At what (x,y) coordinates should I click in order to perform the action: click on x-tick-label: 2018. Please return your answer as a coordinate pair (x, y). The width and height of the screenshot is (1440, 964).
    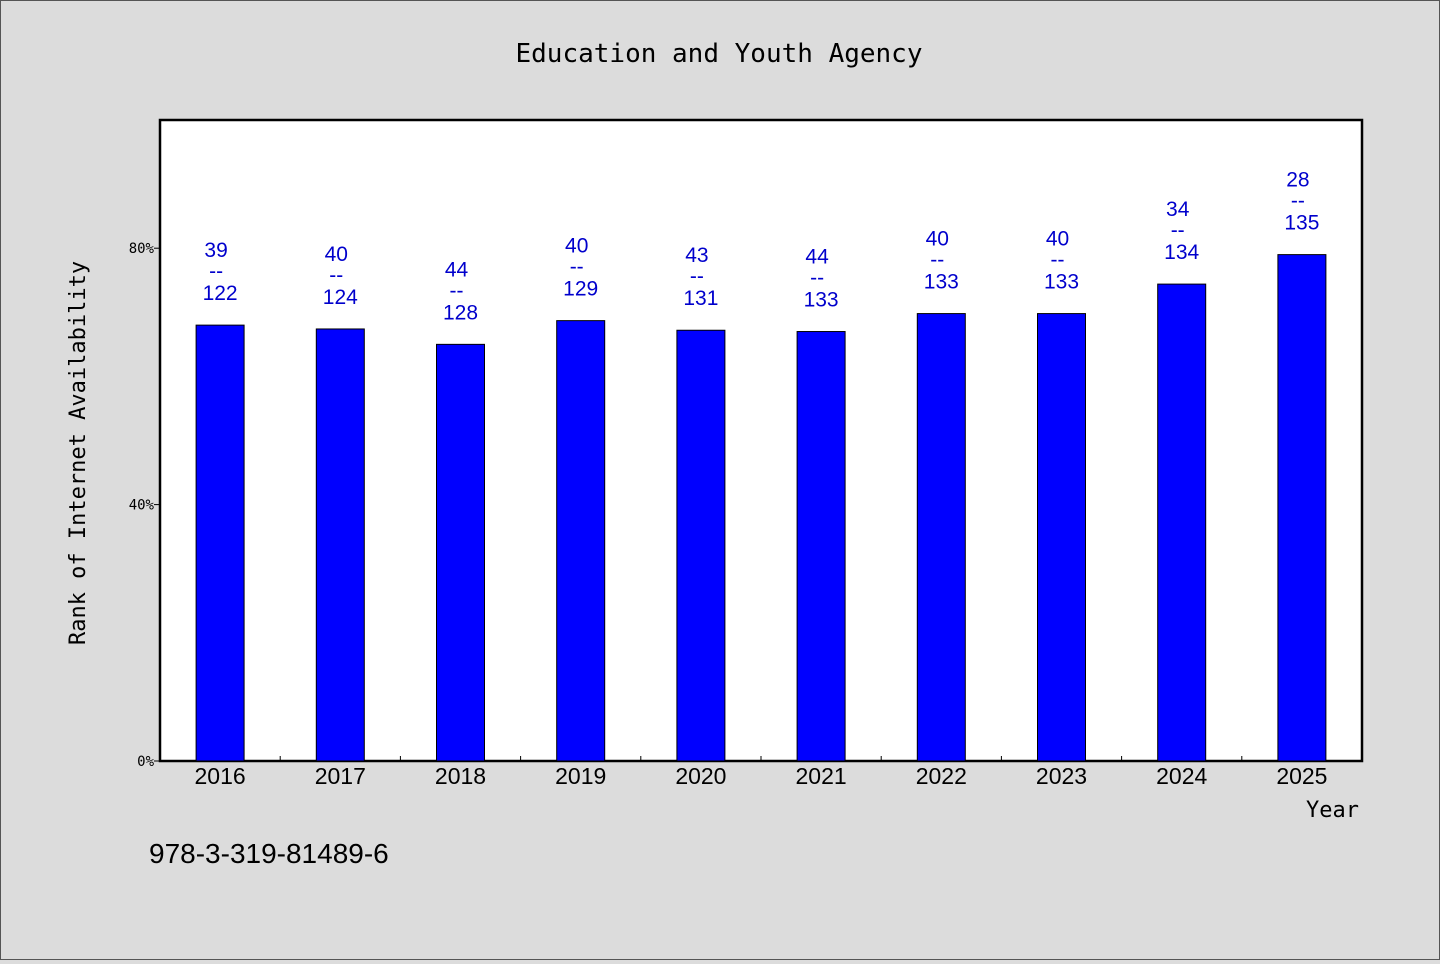
    Looking at the image, I should click on (460, 776).